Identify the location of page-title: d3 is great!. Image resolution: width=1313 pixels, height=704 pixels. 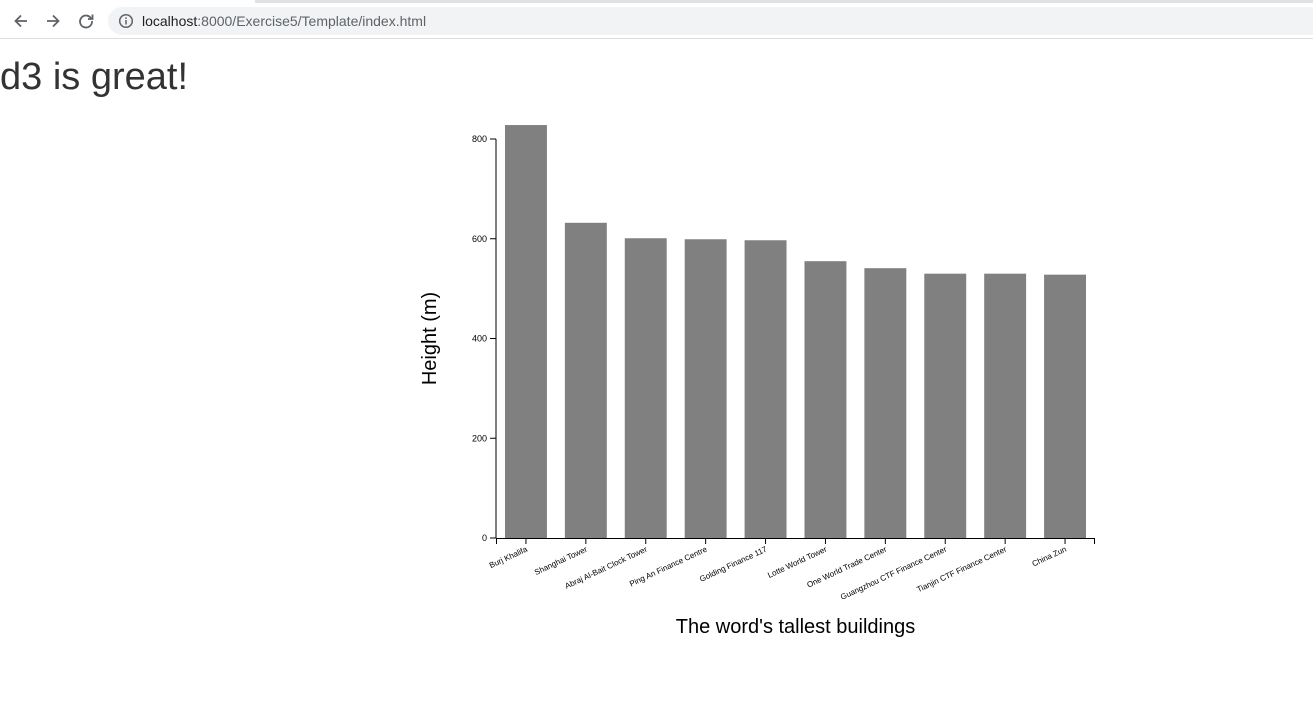
(94, 77).